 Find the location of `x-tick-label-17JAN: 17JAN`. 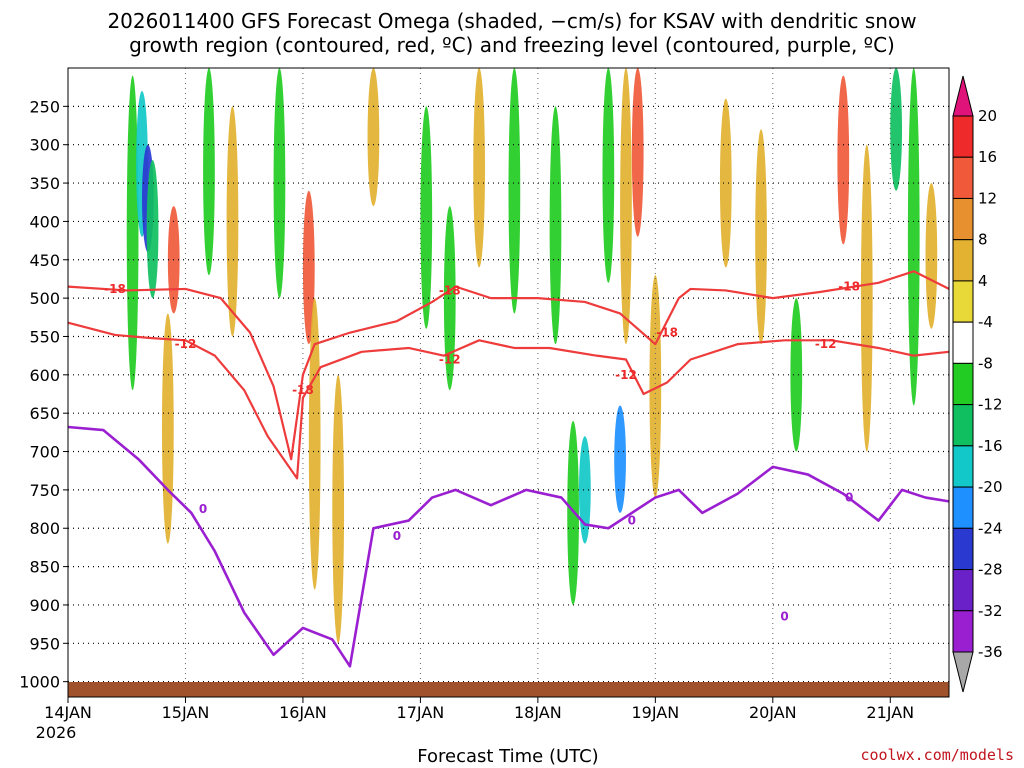

x-tick-label-17JAN: 17JAN is located at coordinates (421, 712).